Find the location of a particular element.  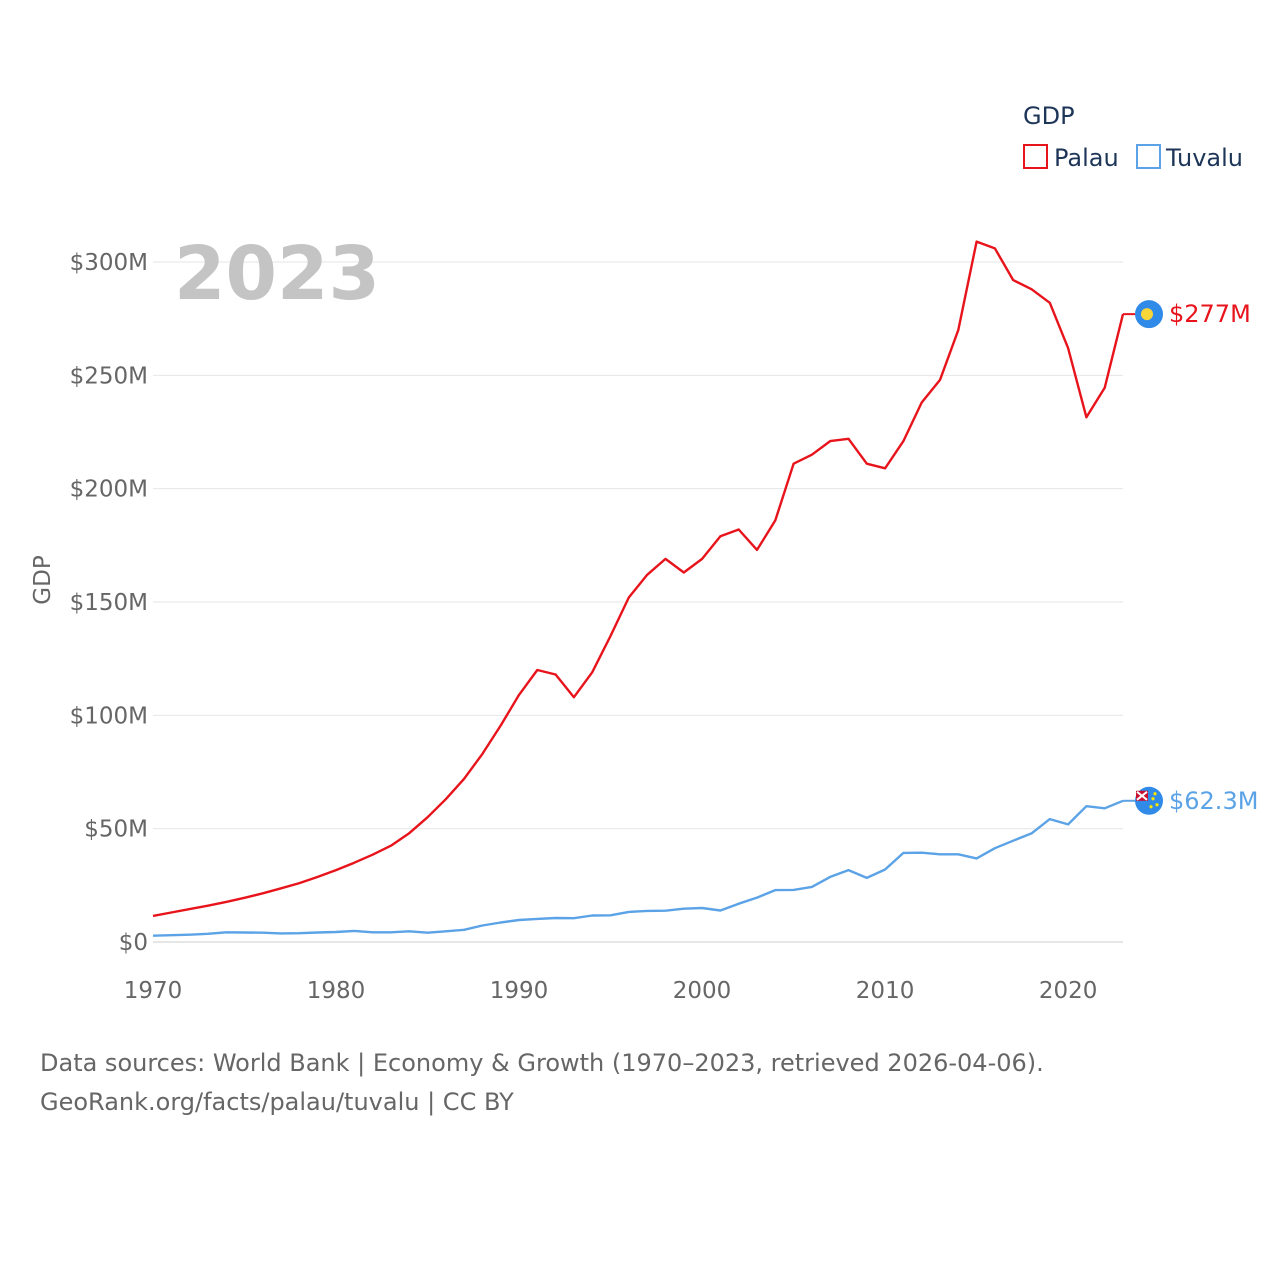

legend-label-palau: Palau is located at coordinates (1086, 158).